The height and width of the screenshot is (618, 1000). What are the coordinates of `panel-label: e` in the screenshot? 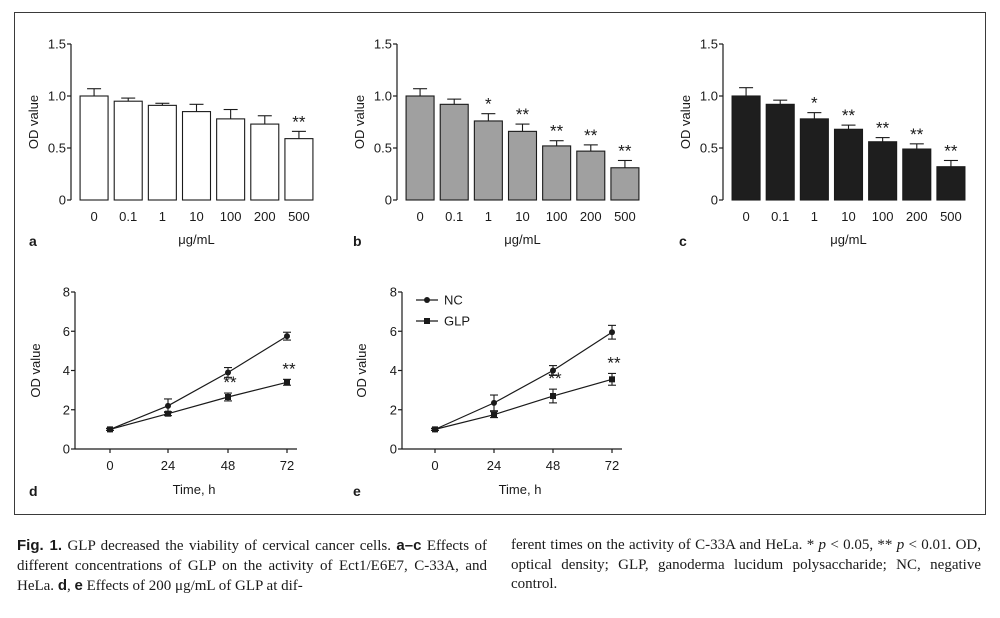 It's located at (357, 491).